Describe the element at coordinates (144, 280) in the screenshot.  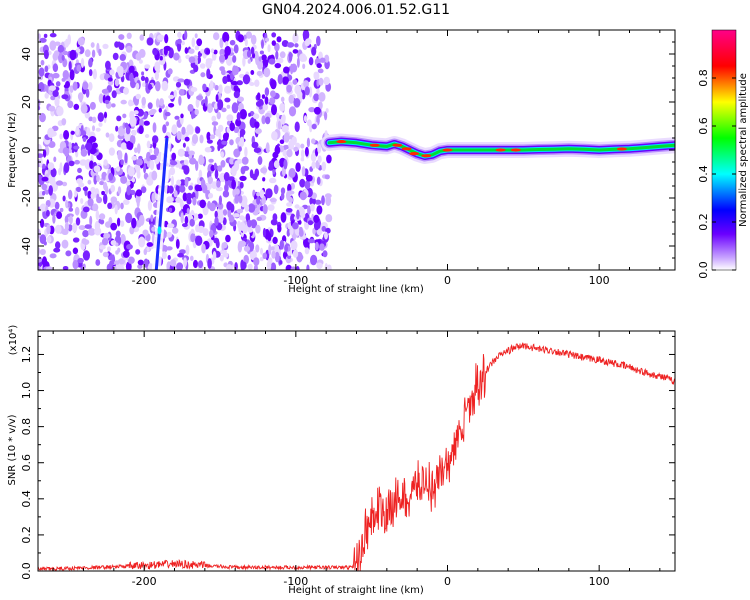
I see `x-tick-label: -200` at that location.